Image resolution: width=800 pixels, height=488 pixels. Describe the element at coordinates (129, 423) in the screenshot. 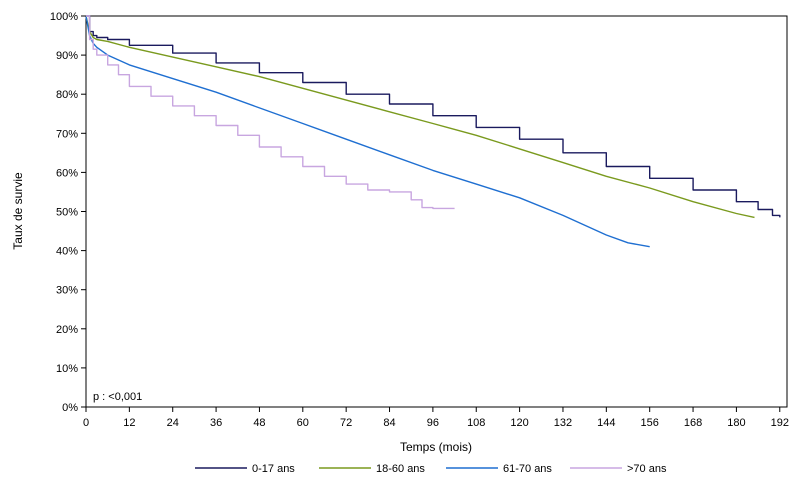

I see `x-tick-label: 12` at that location.